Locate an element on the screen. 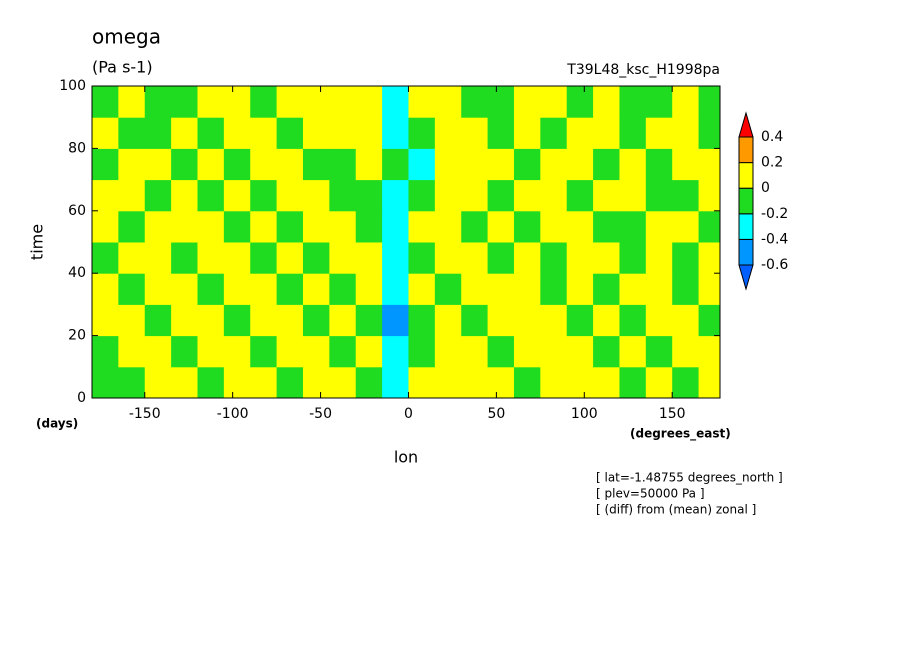 This screenshot has width=904, height=654. colorbar-label: 0.4 is located at coordinates (772, 137).